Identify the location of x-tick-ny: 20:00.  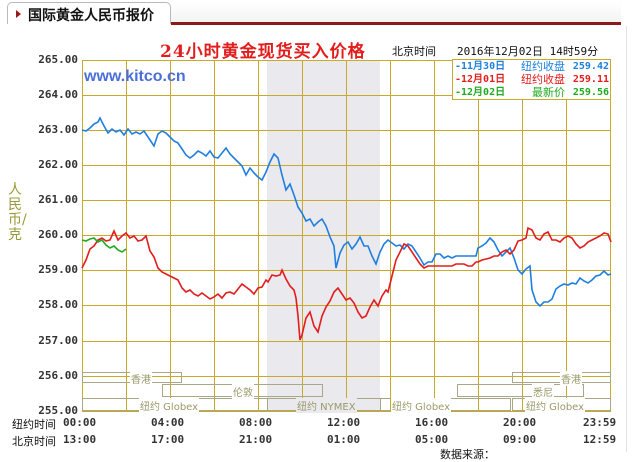
(520, 422).